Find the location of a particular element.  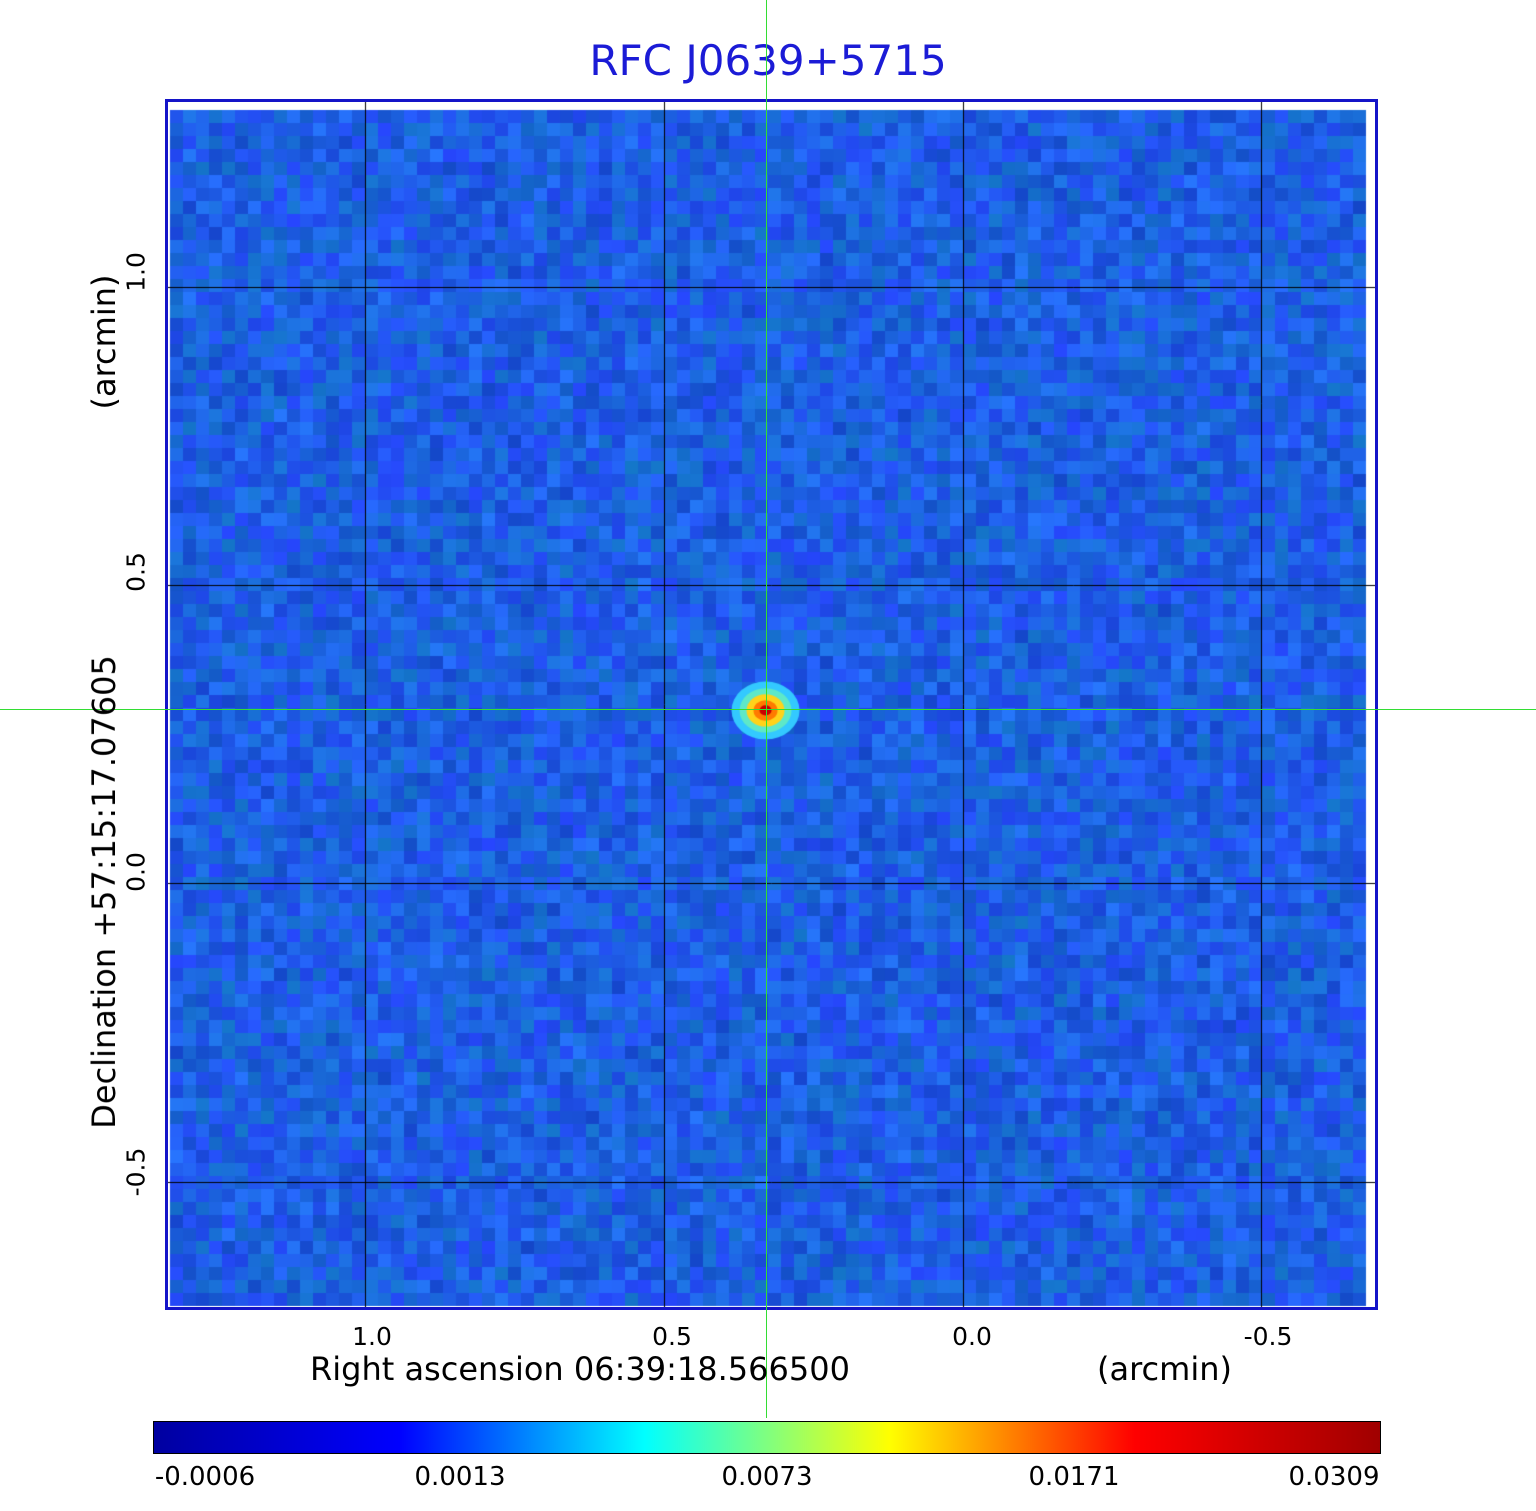

x-axis-unit: (arcmin) is located at coordinates (1164, 1369).